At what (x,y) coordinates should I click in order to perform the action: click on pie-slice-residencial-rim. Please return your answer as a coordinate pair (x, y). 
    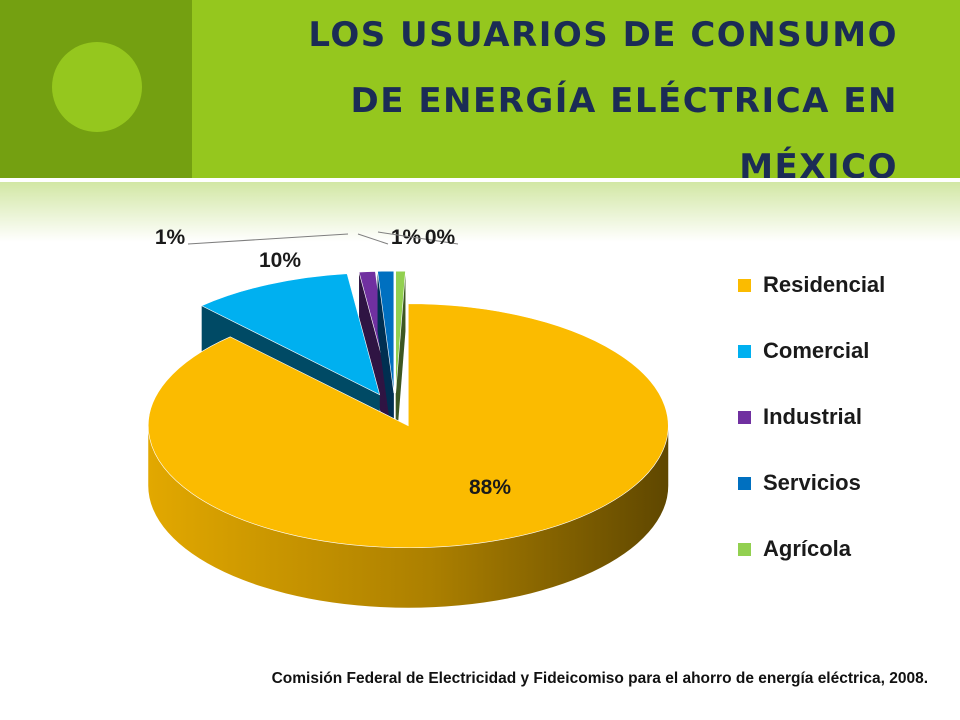
    Looking at the image, I should click on (408, 516).